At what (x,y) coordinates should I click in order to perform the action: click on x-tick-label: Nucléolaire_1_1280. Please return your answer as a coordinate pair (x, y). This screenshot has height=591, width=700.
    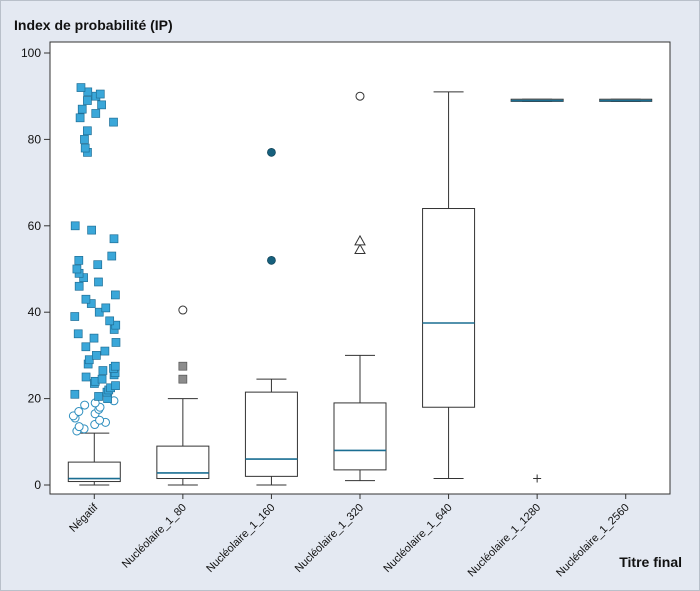
    Looking at the image, I should click on (505, 541).